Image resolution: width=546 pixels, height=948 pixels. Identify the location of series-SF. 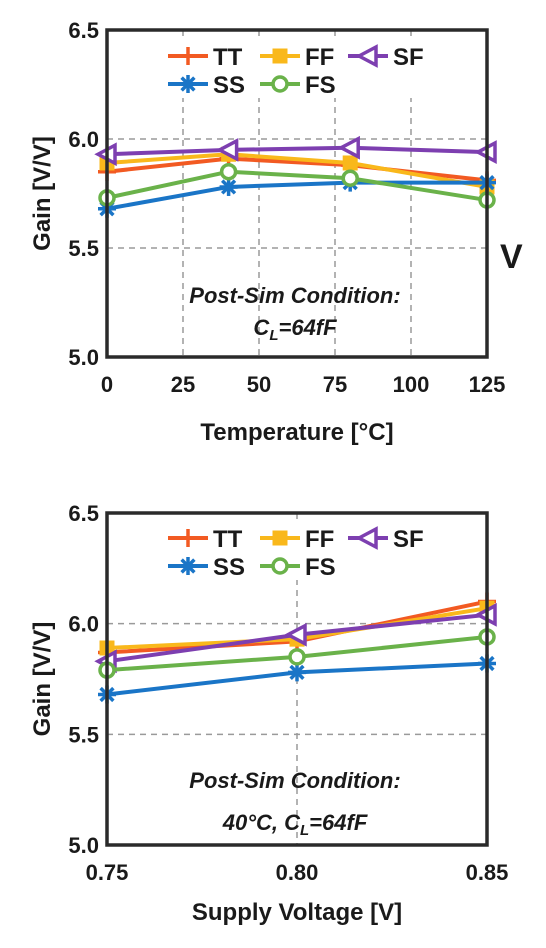
(295, 151).